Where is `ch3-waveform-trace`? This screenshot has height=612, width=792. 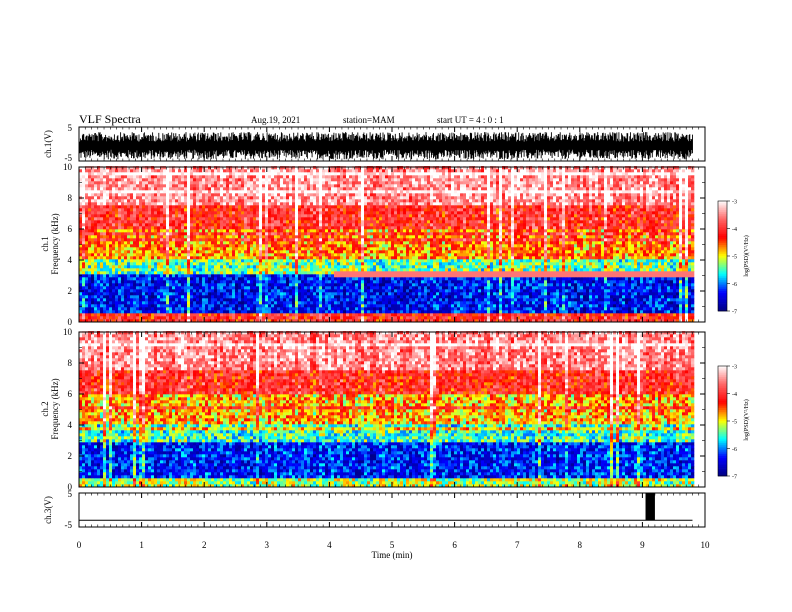 ch3-waveform-trace is located at coordinates (385, 506).